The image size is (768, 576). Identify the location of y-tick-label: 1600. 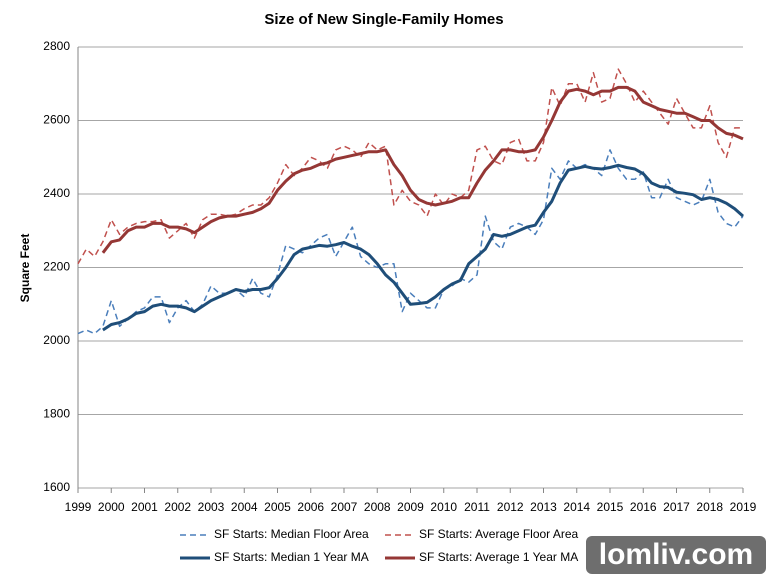
(56, 487).